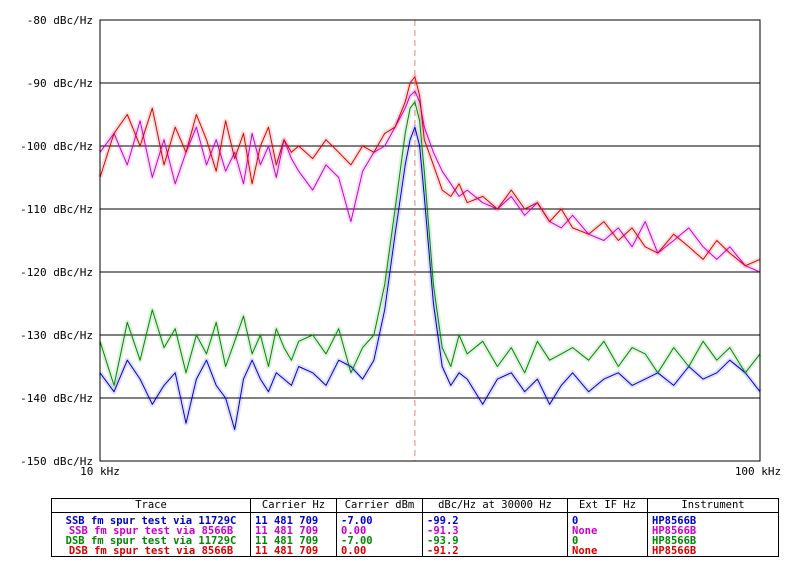 This screenshot has width=800, height=581. I want to click on header-trace: Trace, so click(151, 505).